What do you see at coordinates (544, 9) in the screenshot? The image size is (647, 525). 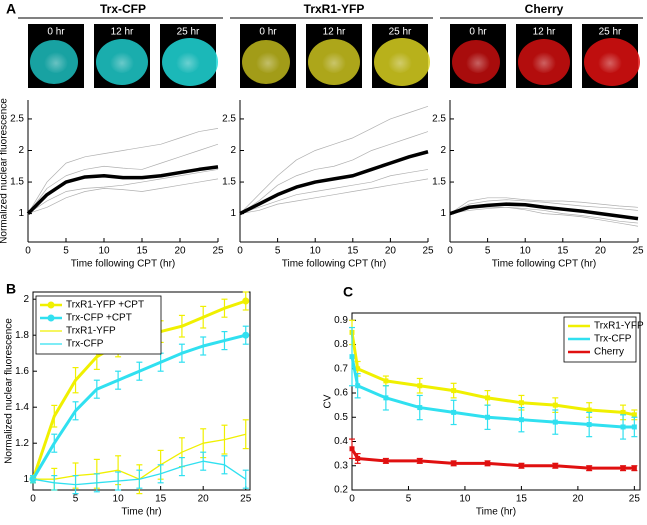 I see `panel-title: Cherry` at bounding box center [544, 9].